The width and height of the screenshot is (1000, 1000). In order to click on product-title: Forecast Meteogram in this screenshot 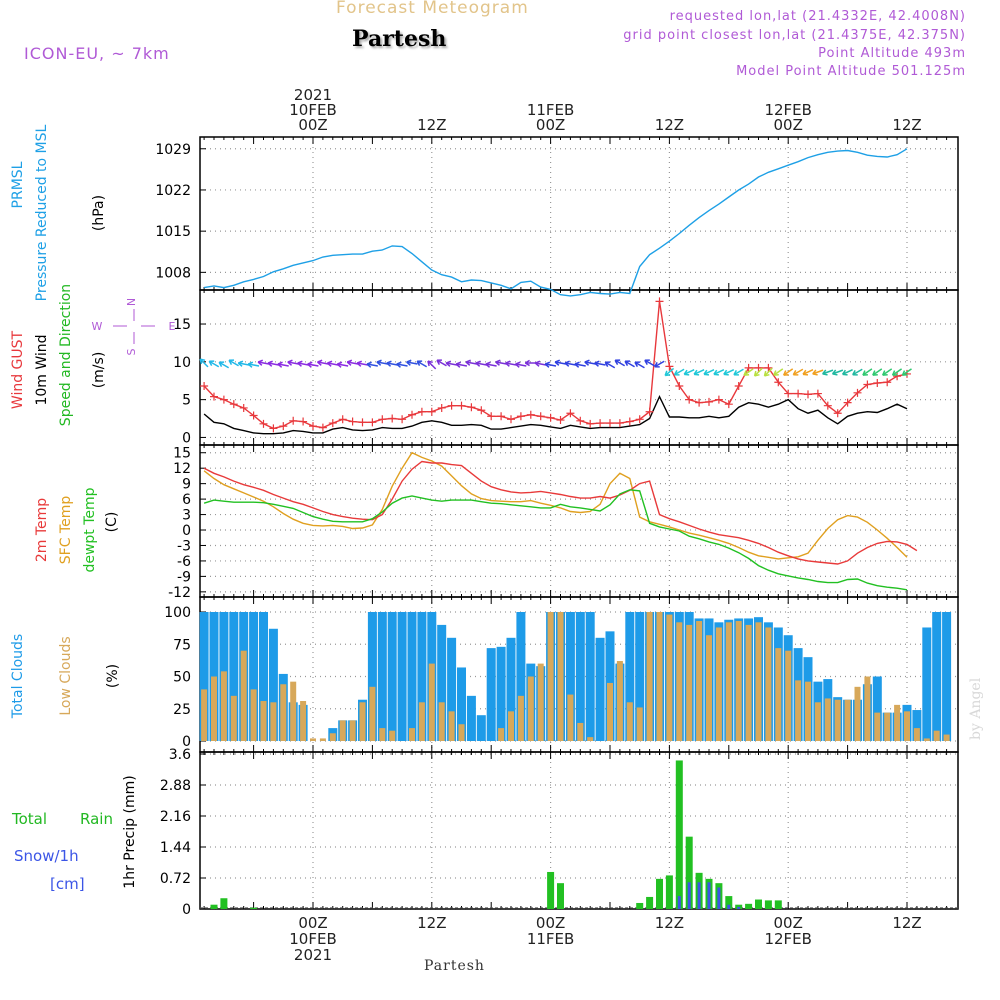, I will do `click(432, 9)`.